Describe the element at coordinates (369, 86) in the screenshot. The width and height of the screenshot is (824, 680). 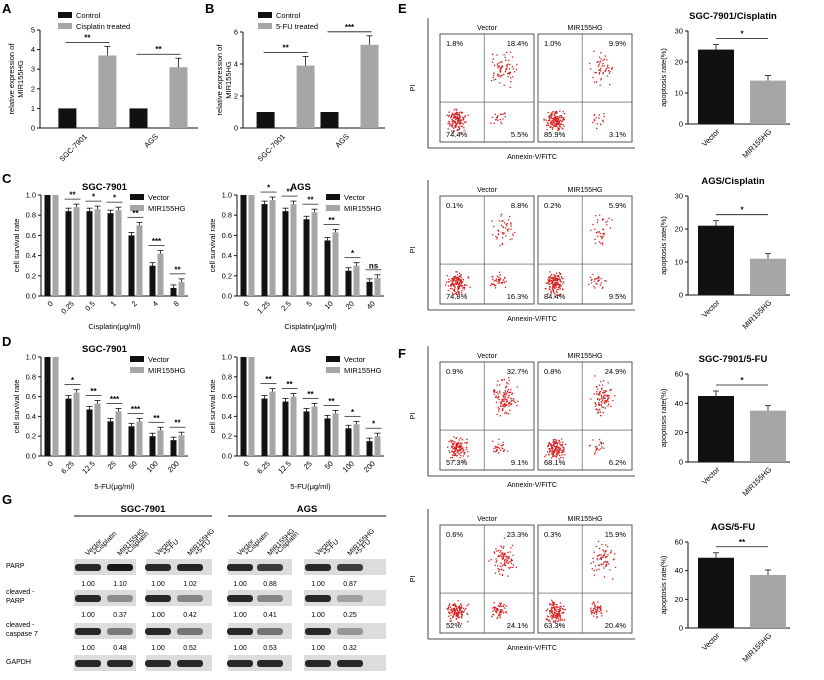
I see `treated-bar` at that location.